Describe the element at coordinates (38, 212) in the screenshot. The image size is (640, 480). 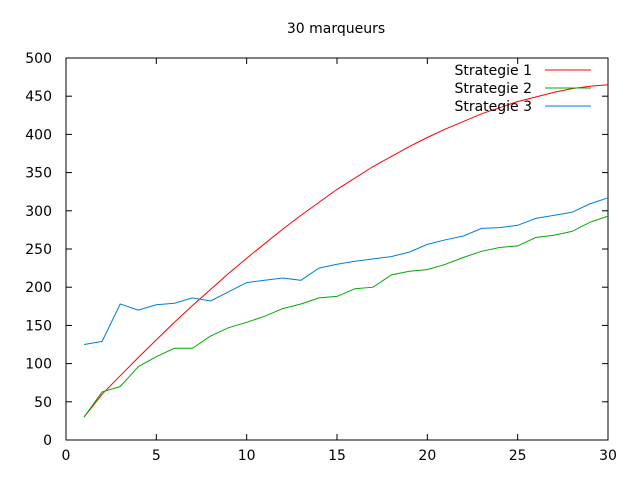
I see `y-tick-label: 300` at that location.